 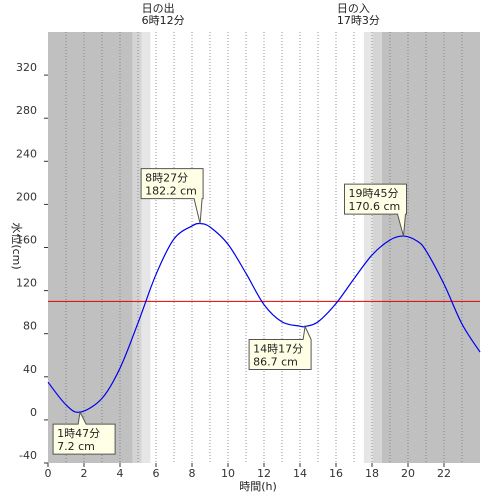 I want to click on y-tick-label: 240, so click(x=26, y=153).